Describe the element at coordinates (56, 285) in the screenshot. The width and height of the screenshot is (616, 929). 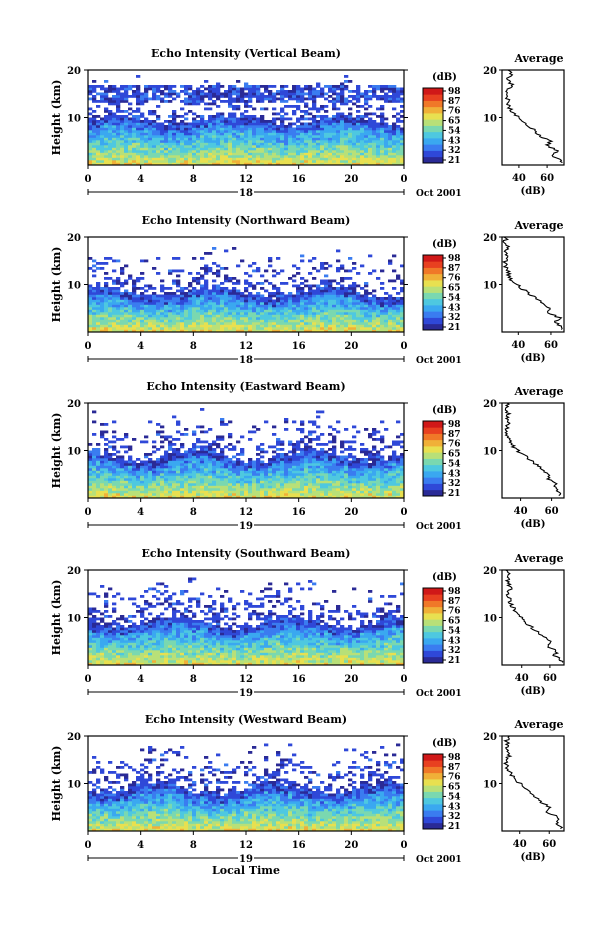
I see `y-axis-label: Height (km)` at that location.